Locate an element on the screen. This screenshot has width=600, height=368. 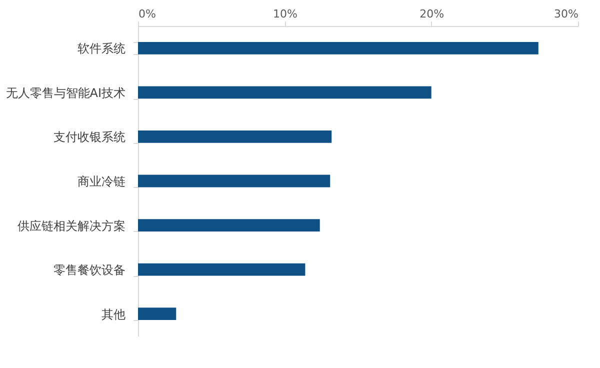
y-tick-label: 无人零售与智能AI技术 is located at coordinates (66, 93).